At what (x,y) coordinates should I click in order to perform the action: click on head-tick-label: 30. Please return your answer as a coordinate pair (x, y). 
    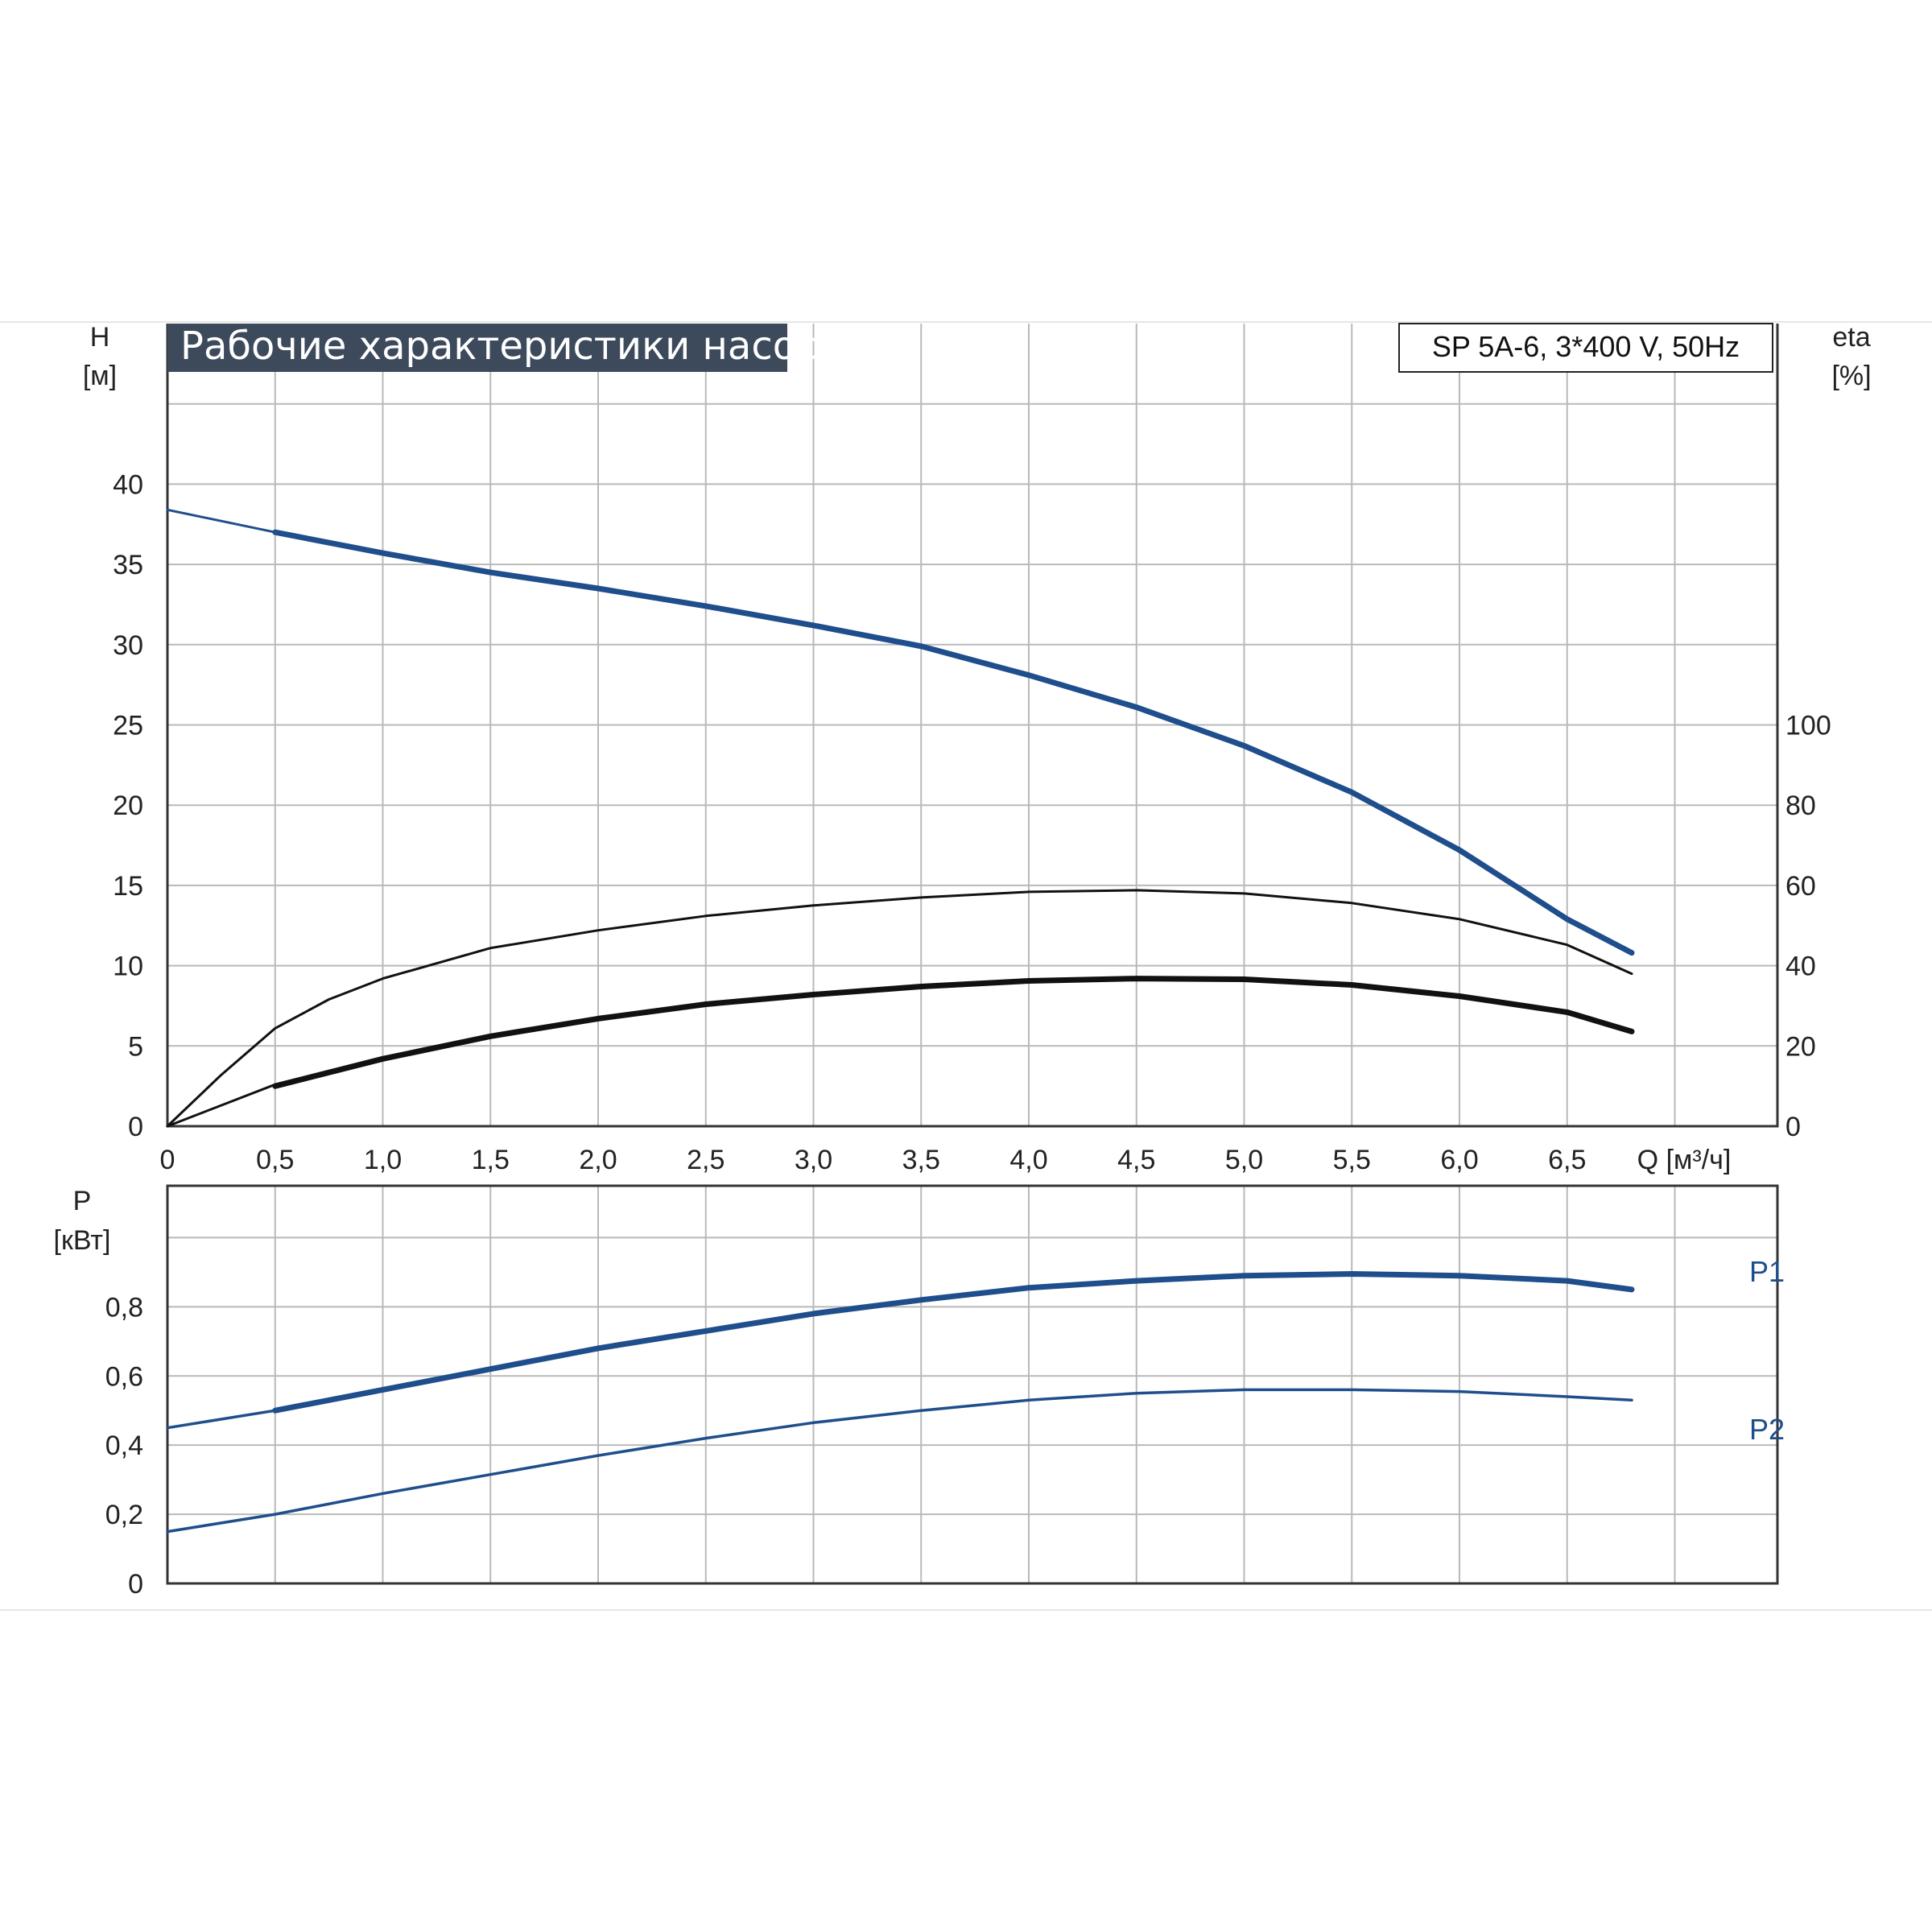
    Looking at the image, I should click on (128, 645).